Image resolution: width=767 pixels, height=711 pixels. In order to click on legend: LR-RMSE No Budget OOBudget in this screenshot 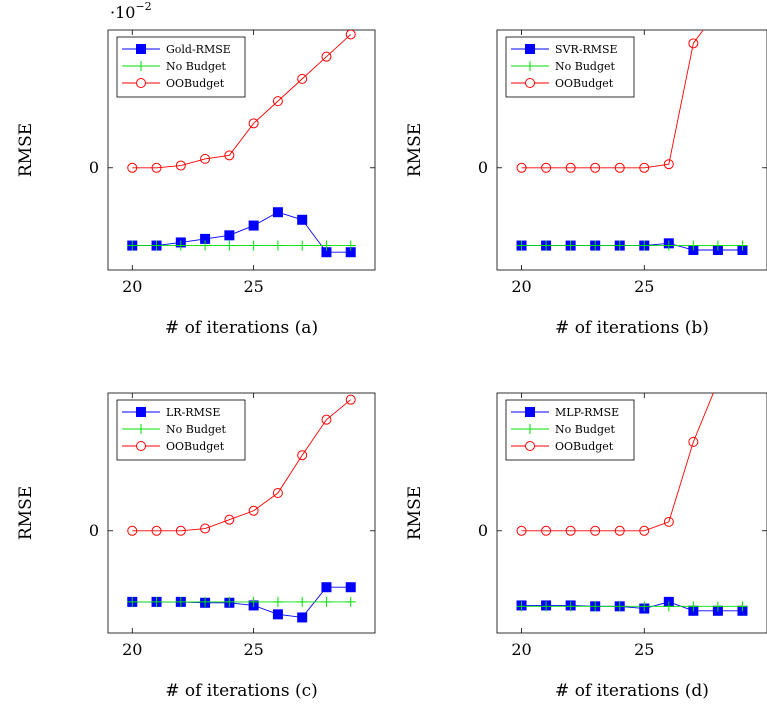, I will do `click(181, 430)`.